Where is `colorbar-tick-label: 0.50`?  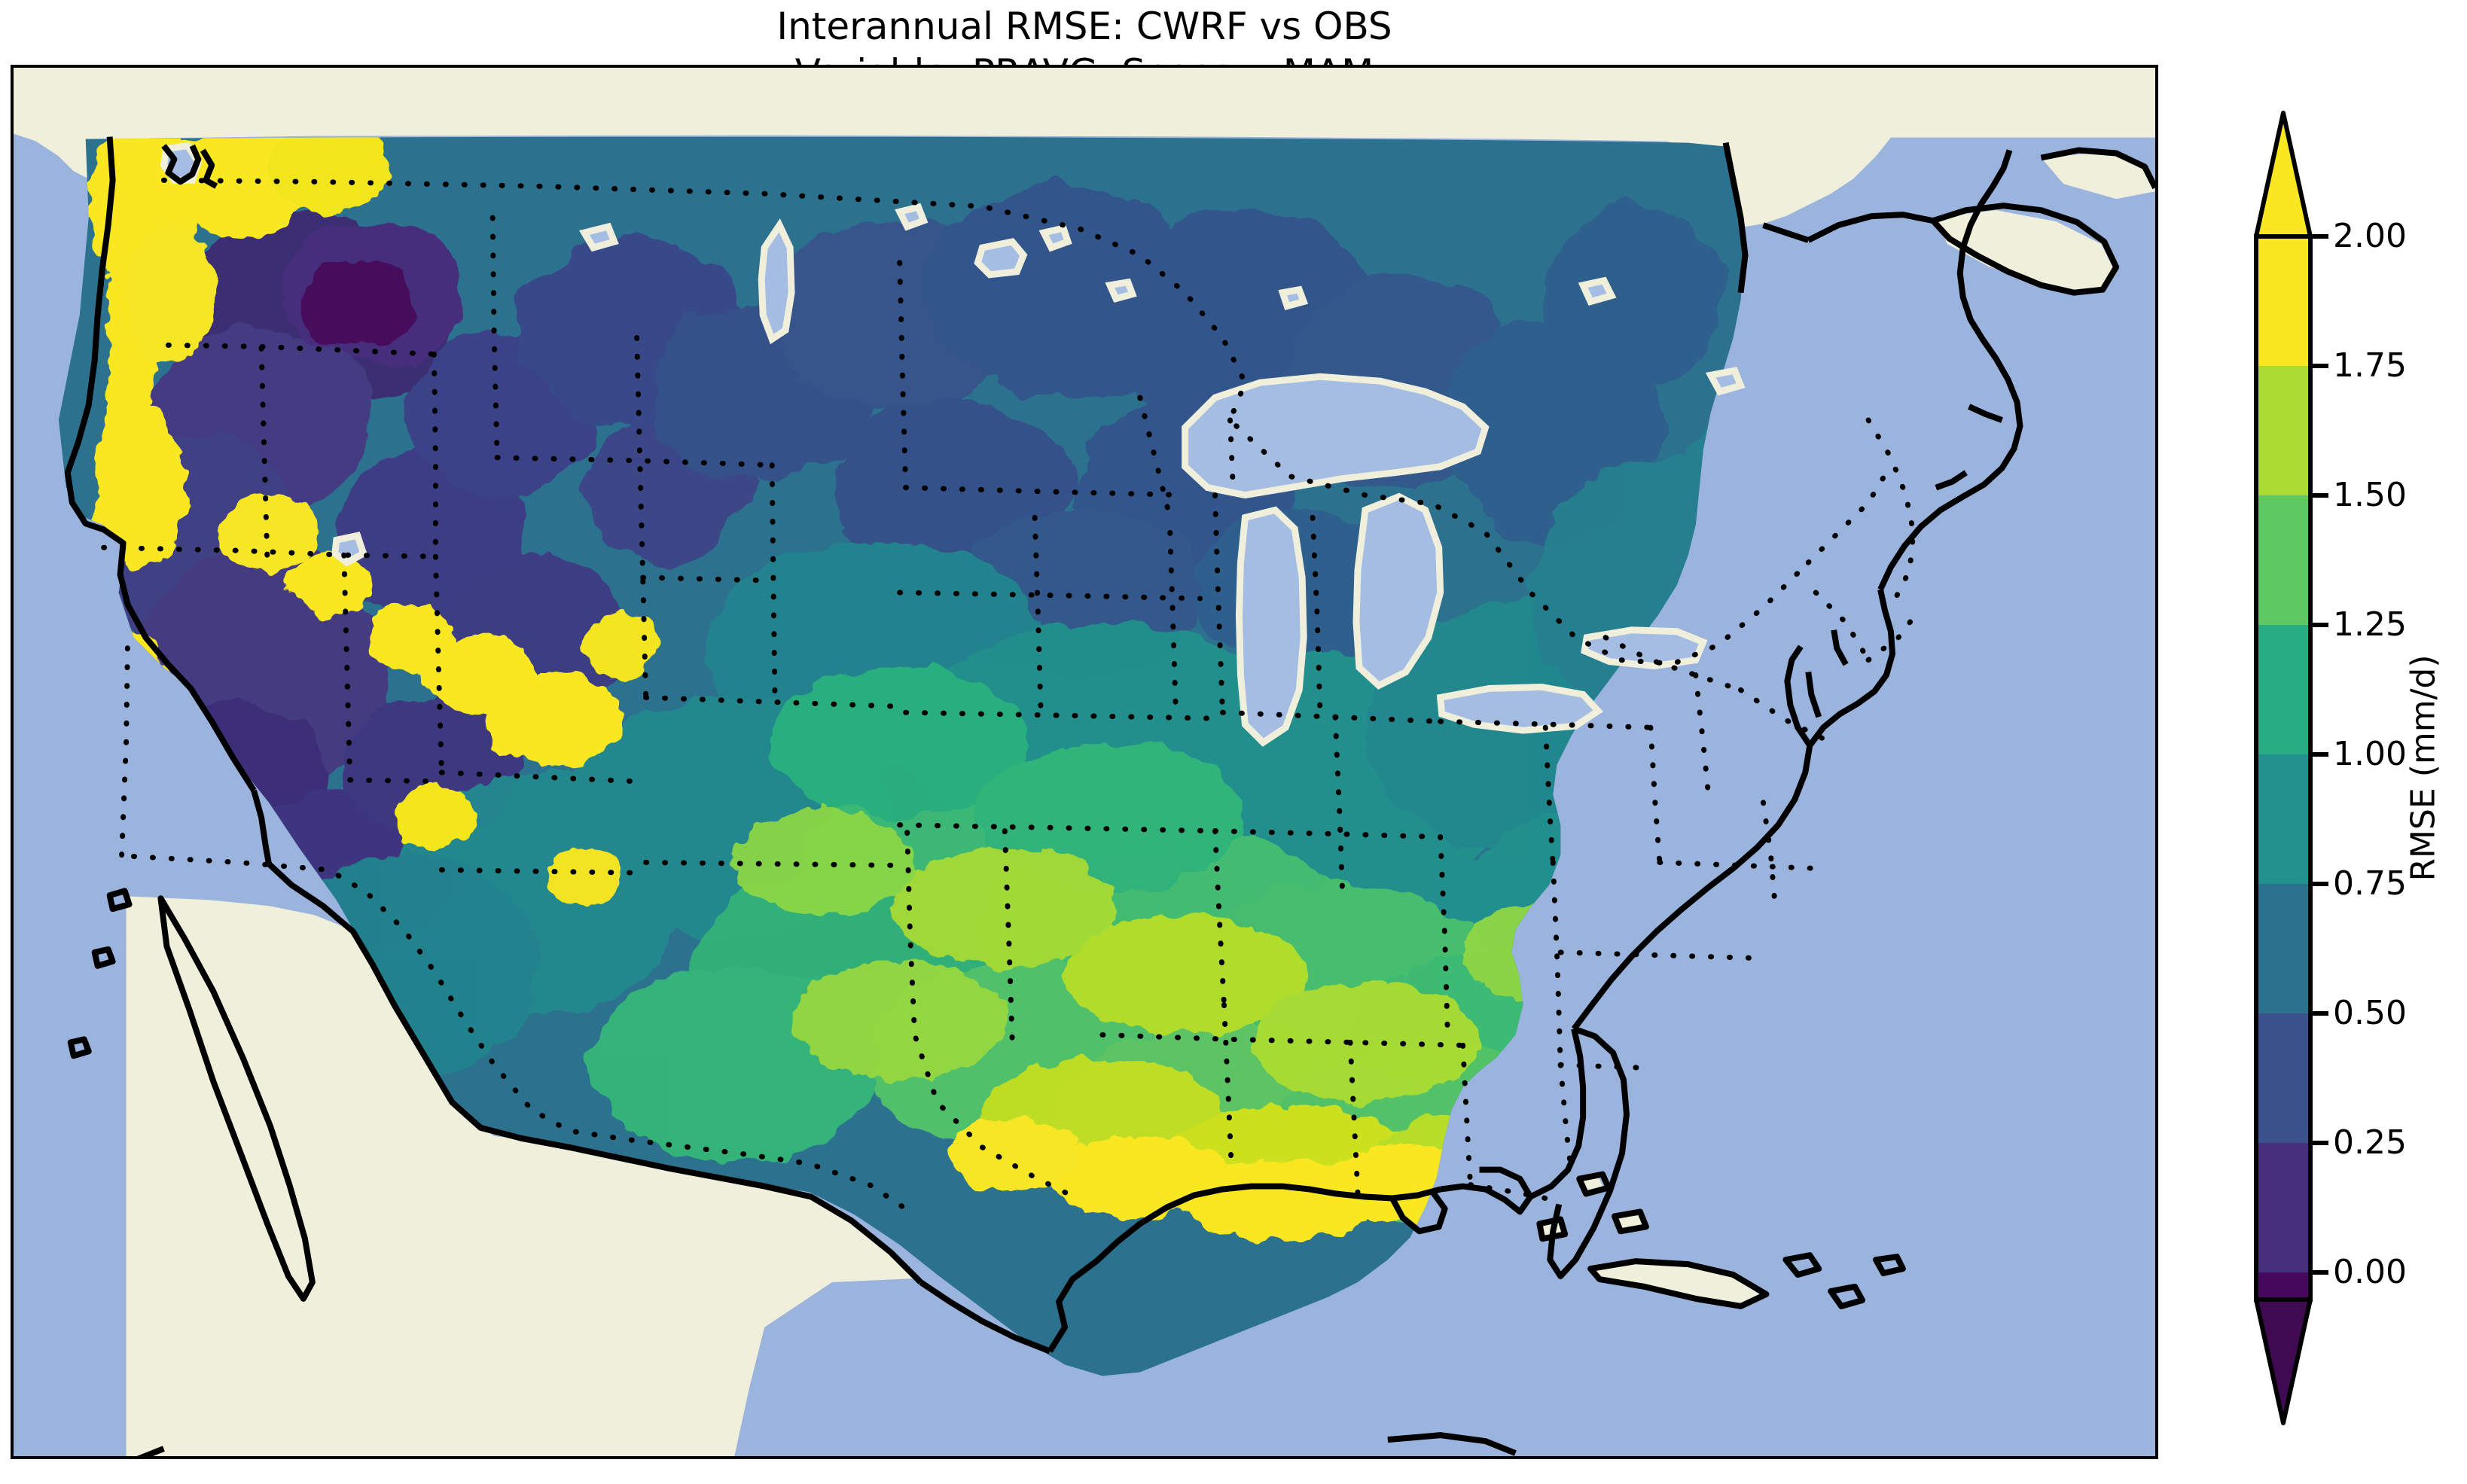 colorbar-tick-label: 0.50 is located at coordinates (2370, 1013).